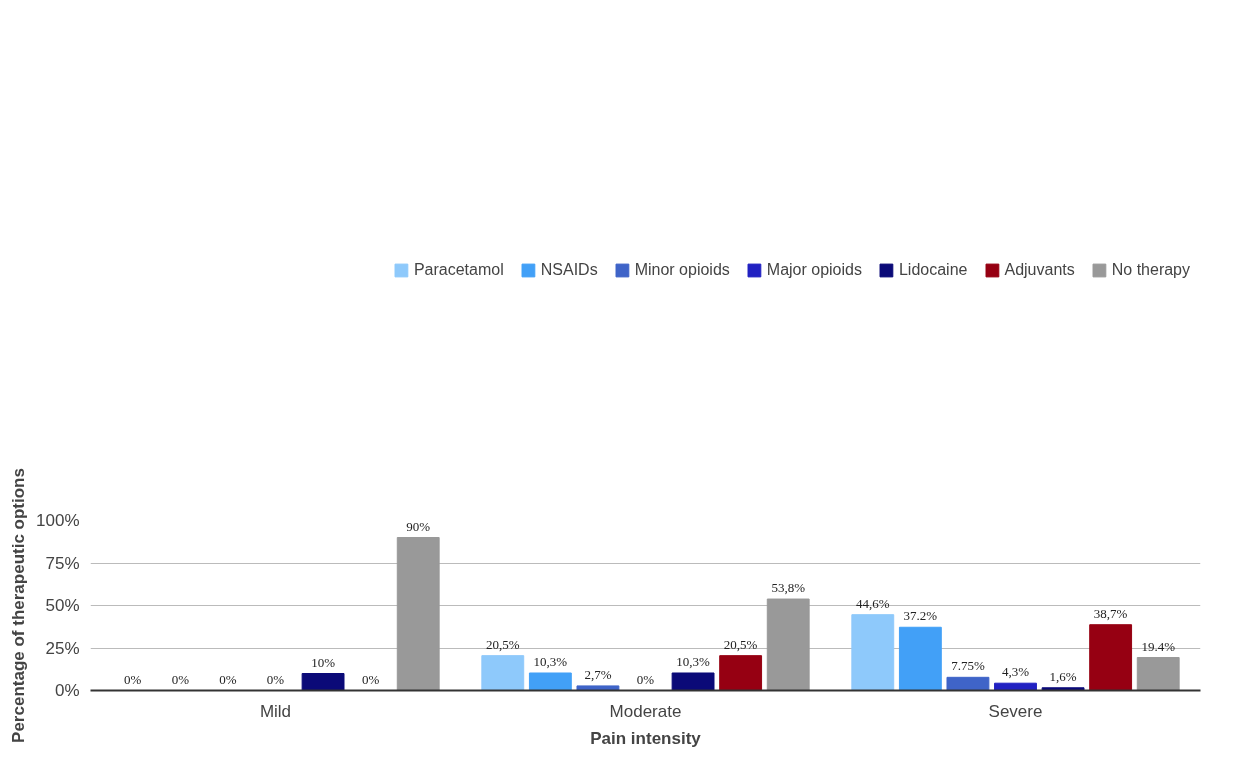 The image size is (1234, 782). What do you see at coordinates (1015, 711) in the screenshot?
I see `x-tick-label: Severe` at bounding box center [1015, 711].